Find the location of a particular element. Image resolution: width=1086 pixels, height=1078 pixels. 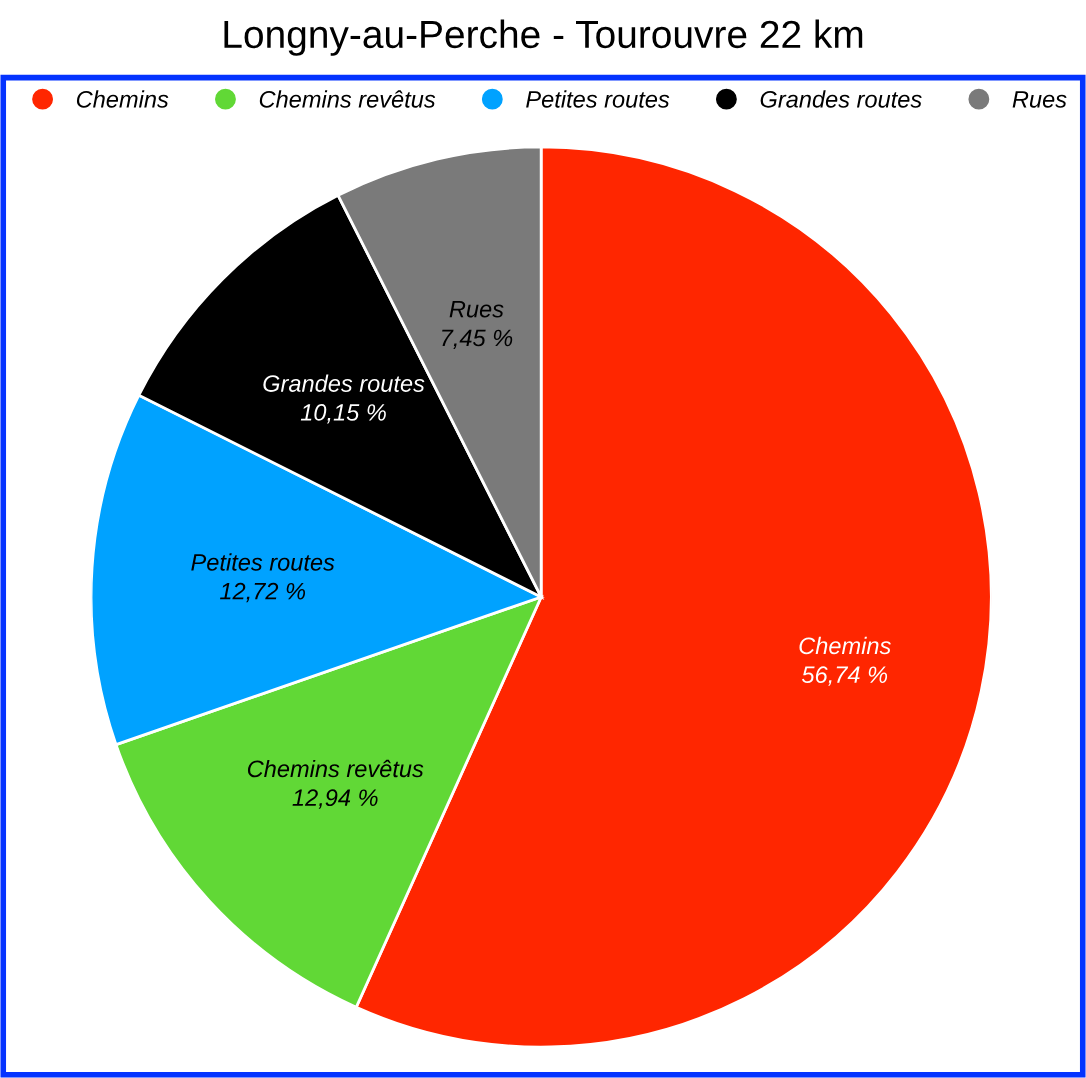

slice-label: Rues is located at coordinates (476, 309).